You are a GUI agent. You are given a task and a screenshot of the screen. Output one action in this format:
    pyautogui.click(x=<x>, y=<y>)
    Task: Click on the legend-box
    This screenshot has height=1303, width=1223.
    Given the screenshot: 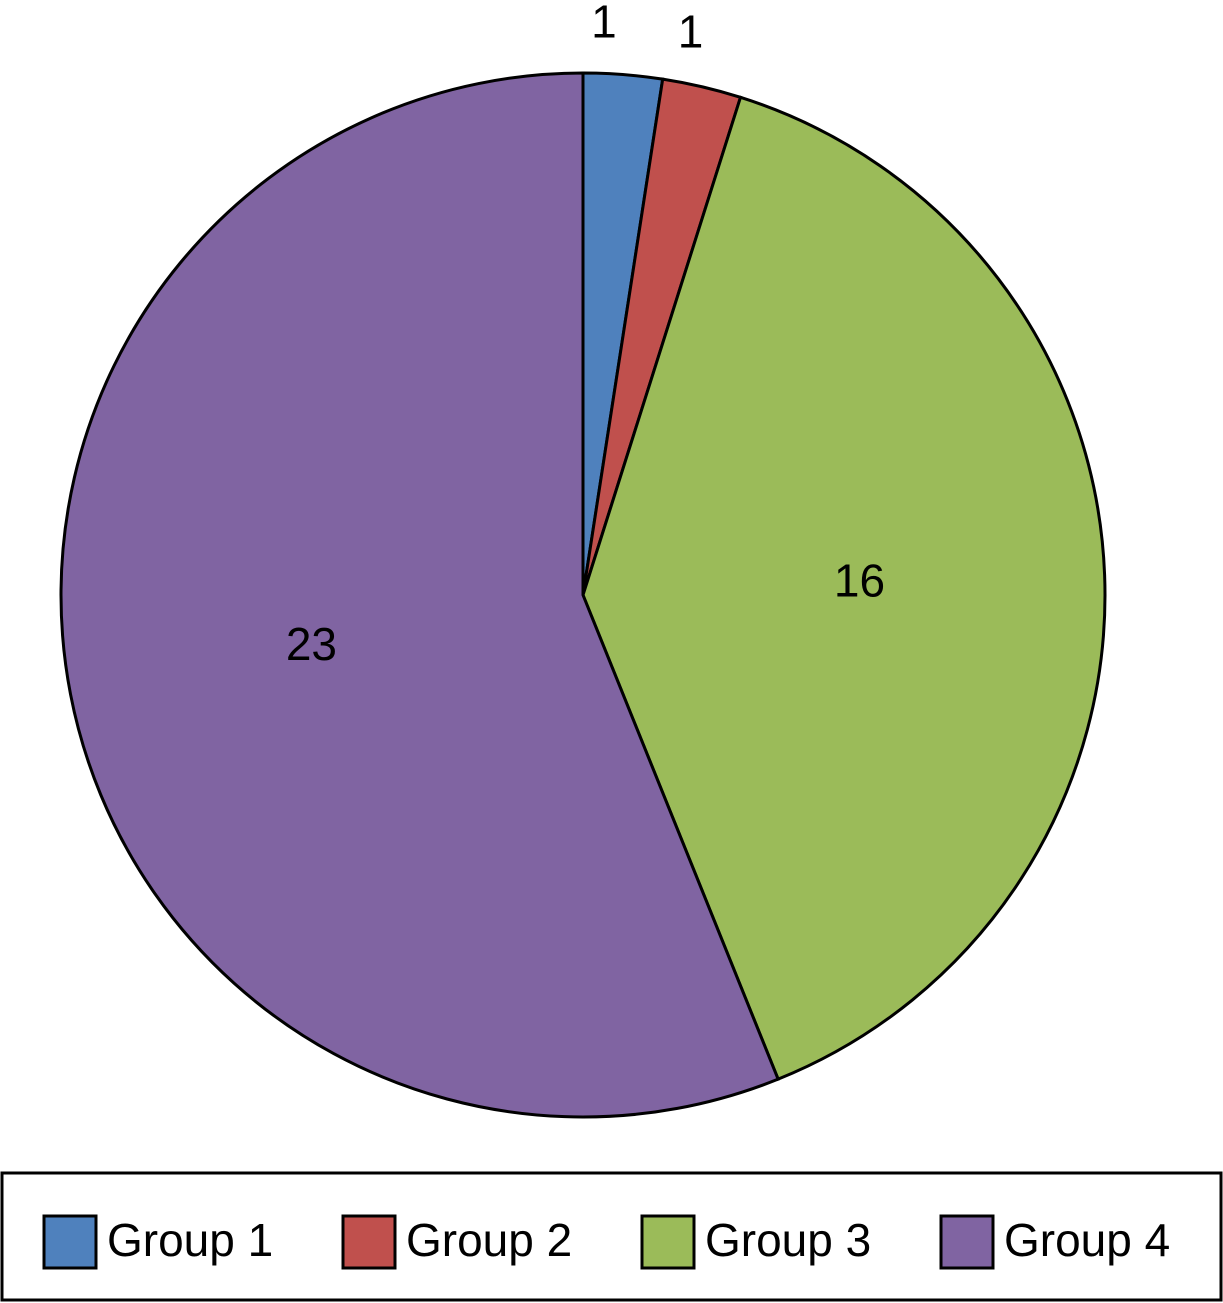 What is the action you would take?
    pyautogui.click(x=611, y=1236)
    